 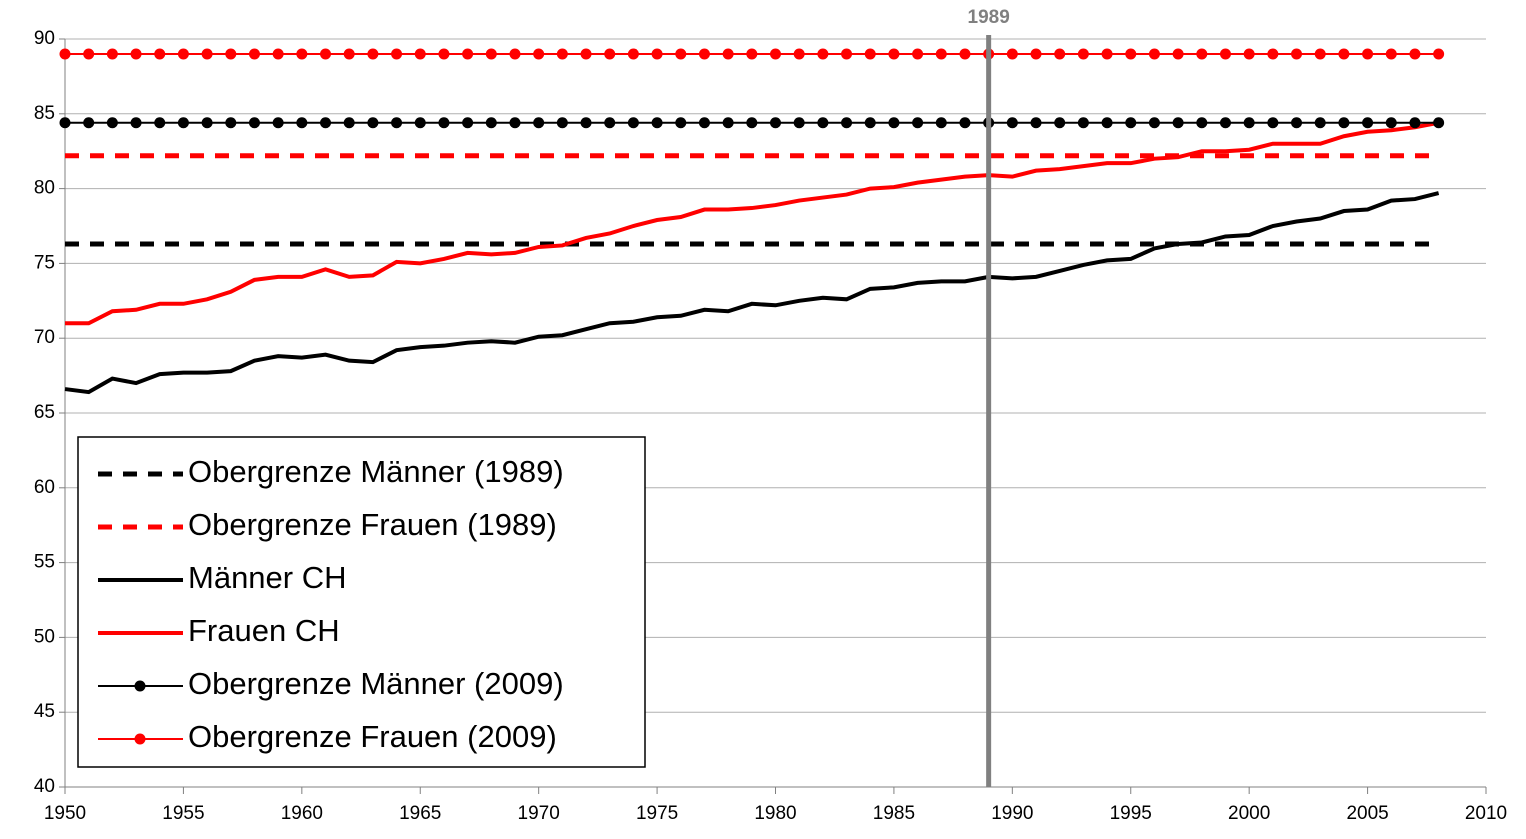 I want to click on legend-label: Frauen CH, so click(x=264, y=630).